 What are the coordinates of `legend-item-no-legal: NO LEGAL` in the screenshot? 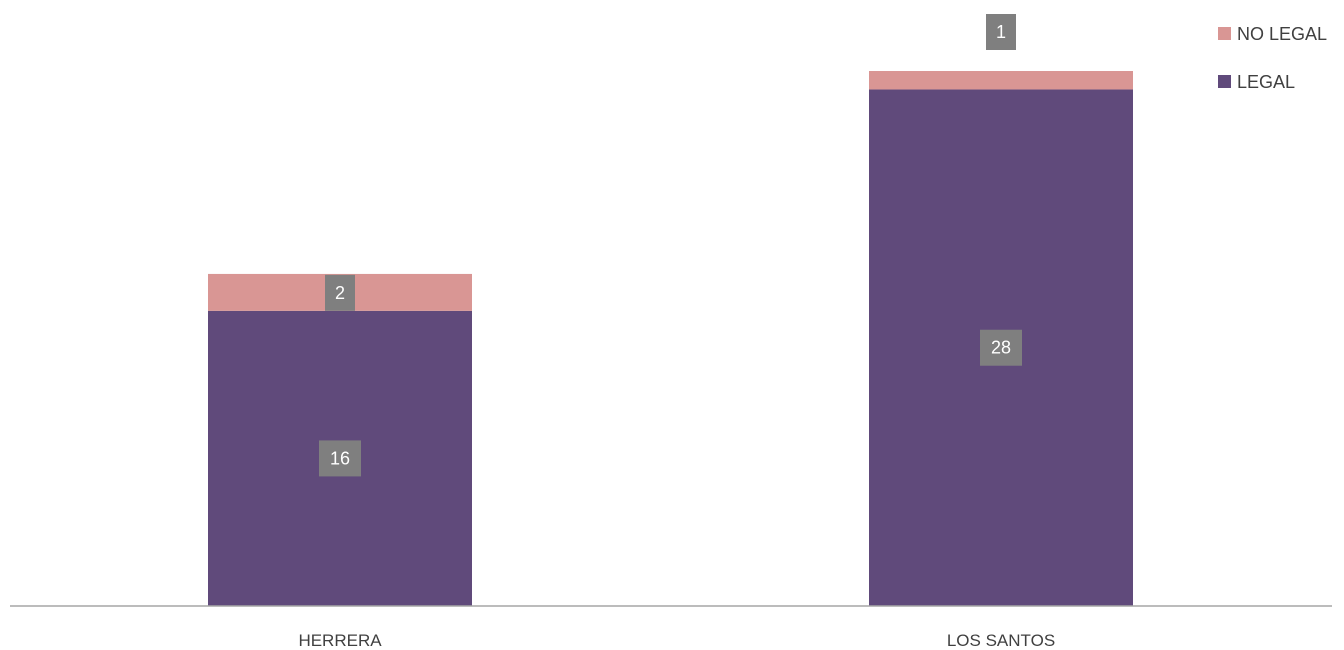 It's located at (1272, 34).